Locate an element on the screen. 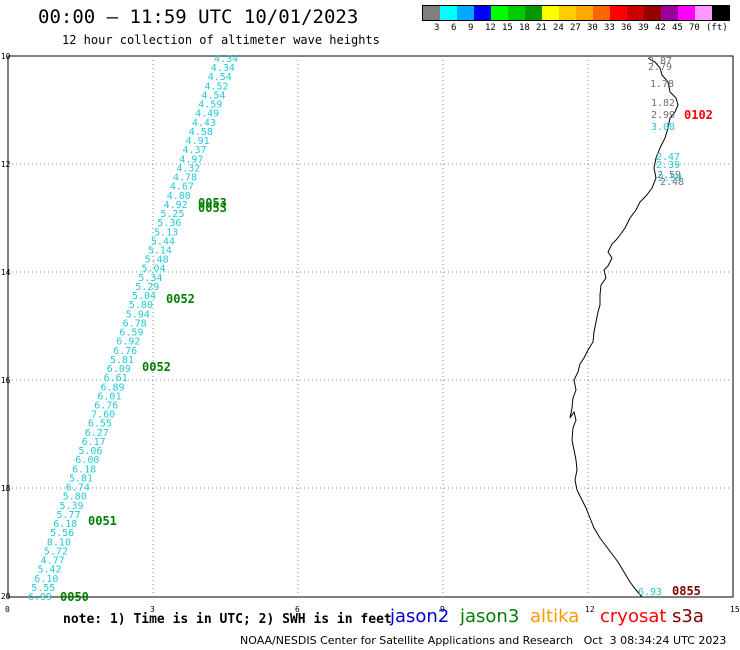 This screenshot has height=650, width=740. track-value-label: 5.39 is located at coordinates (72, 506).